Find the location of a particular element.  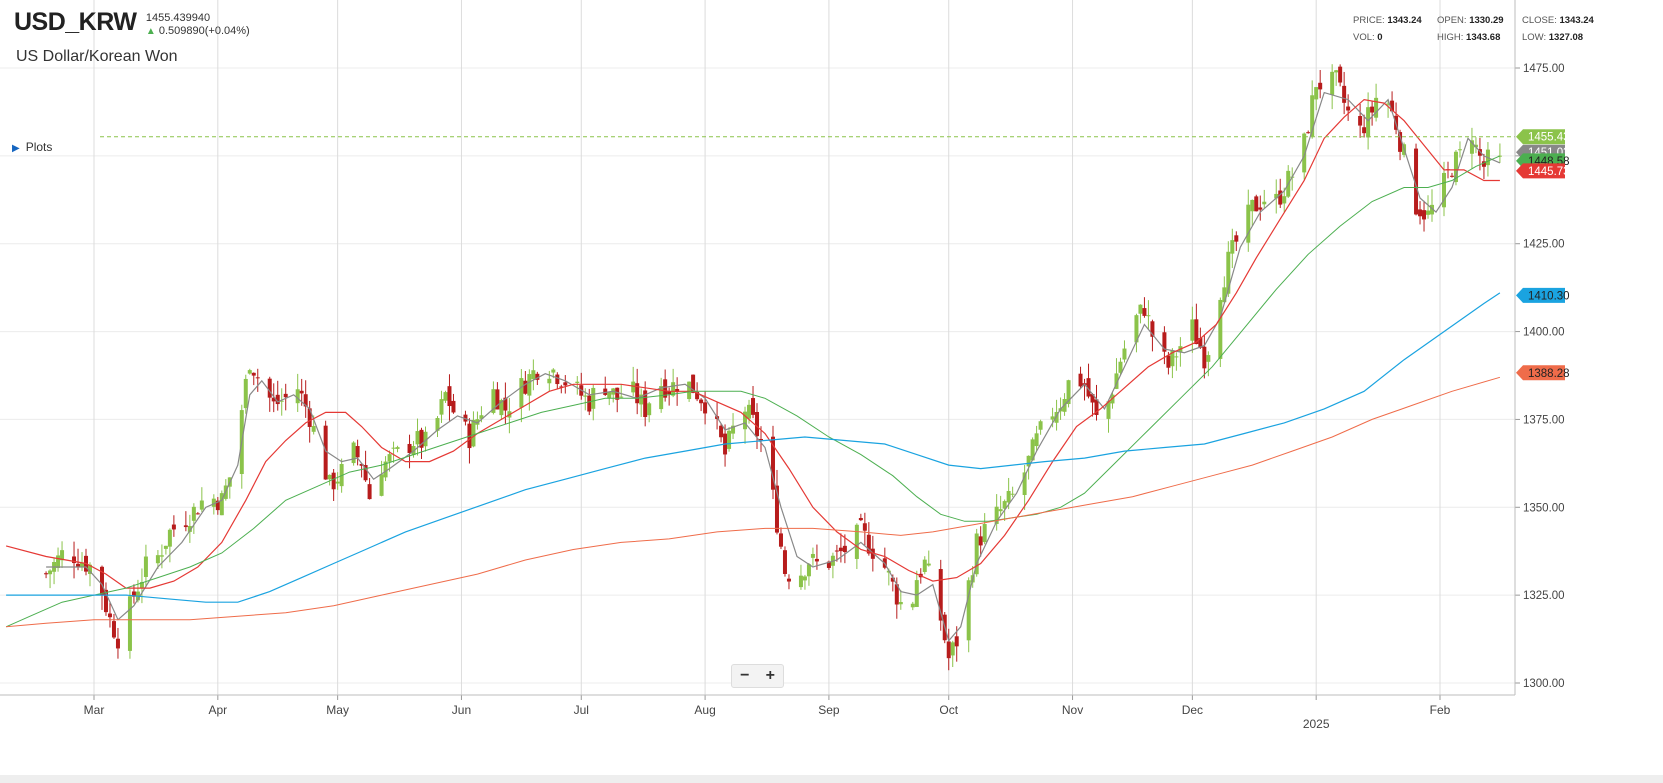

stats-open-high: OPEN: 1330.29 HIGH: 1343.68 is located at coordinates (1470, 29).